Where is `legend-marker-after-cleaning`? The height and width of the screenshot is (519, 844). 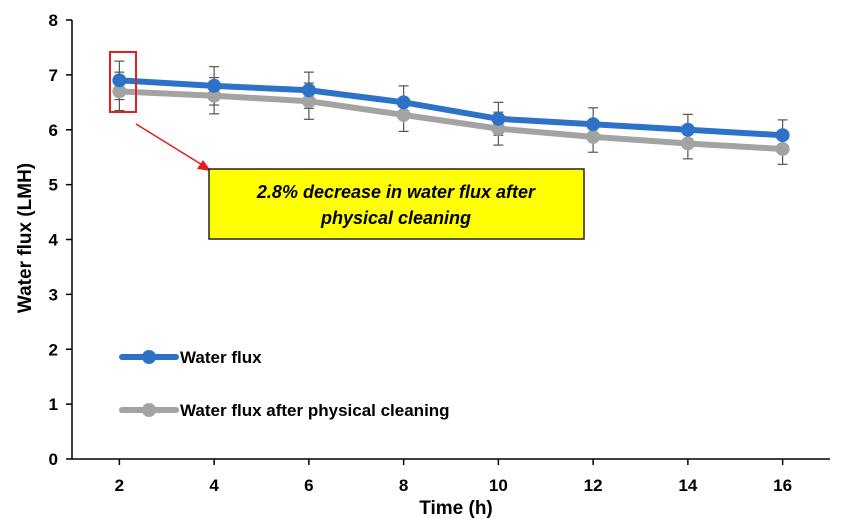
legend-marker-after-cleaning is located at coordinates (149, 410).